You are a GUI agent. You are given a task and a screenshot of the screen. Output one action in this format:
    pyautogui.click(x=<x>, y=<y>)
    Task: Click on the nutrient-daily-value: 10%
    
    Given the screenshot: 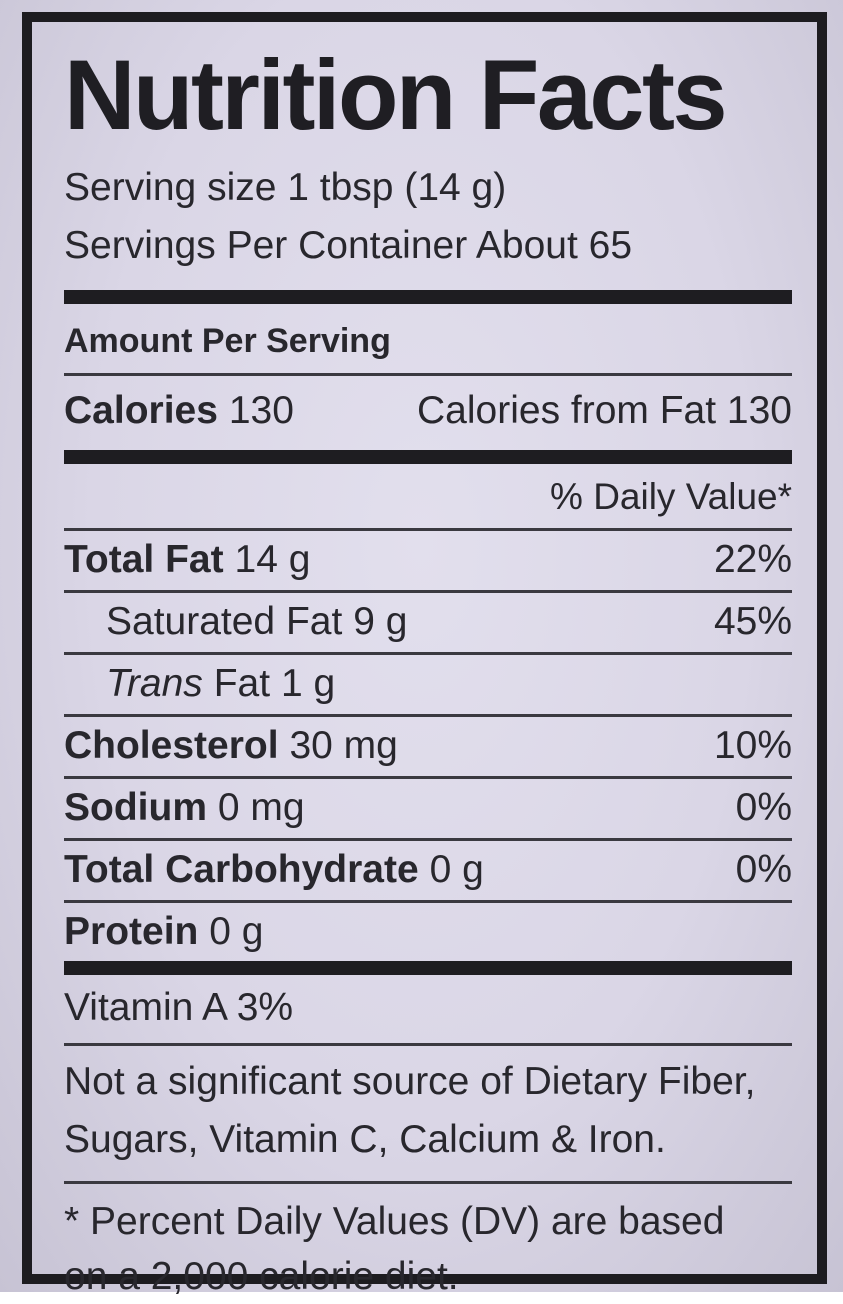 What is the action you would take?
    pyautogui.click(x=752, y=746)
    